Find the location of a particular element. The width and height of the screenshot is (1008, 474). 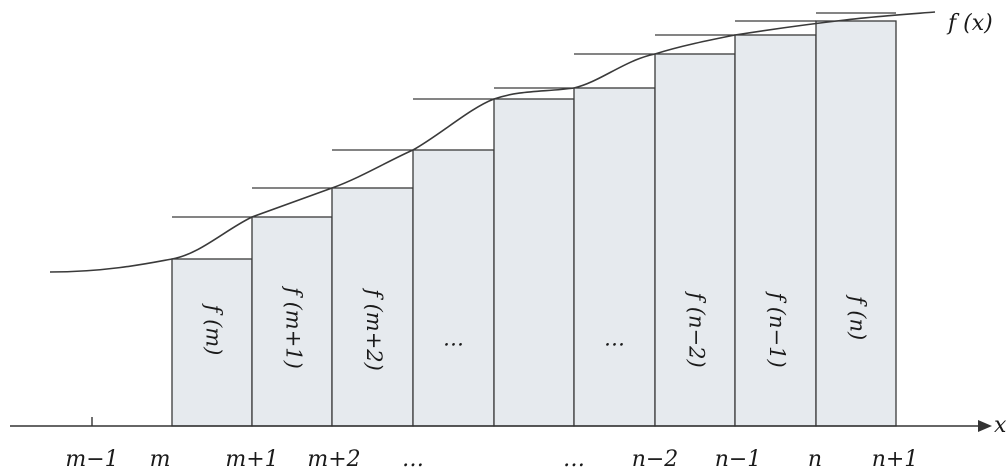

x-label-7: n−2 is located at coordinates (655, 459).